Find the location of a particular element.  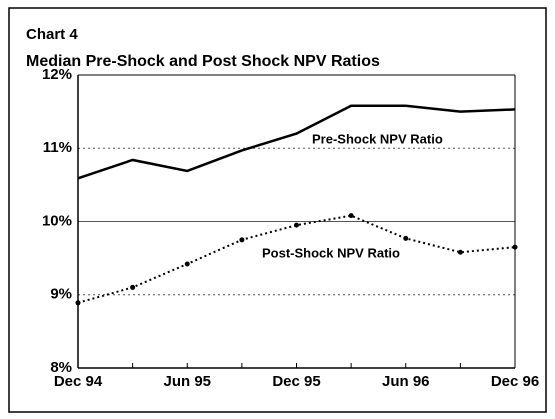

y-tick-label: 12% is located at coordinates (57, 74).